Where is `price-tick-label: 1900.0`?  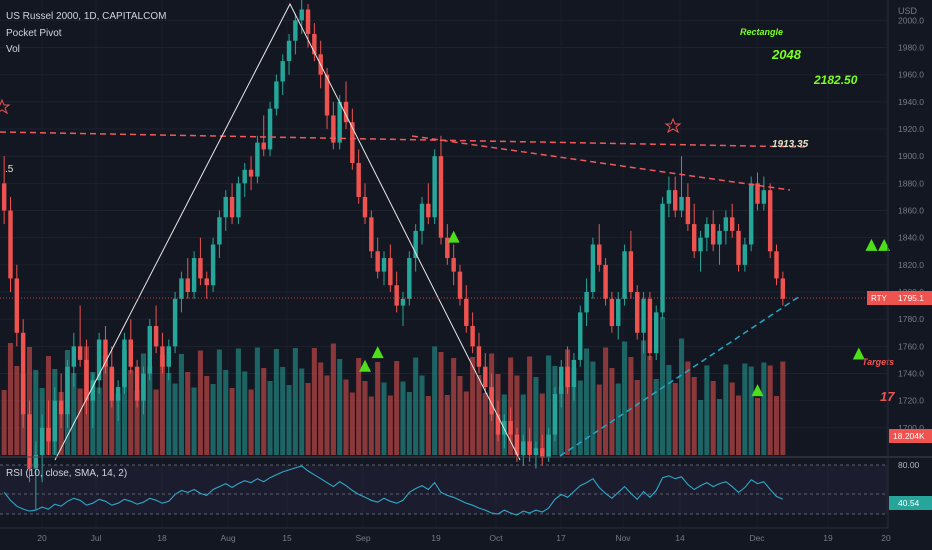
price-tick-label: 1900.0 is located at coordinates (911, 156).